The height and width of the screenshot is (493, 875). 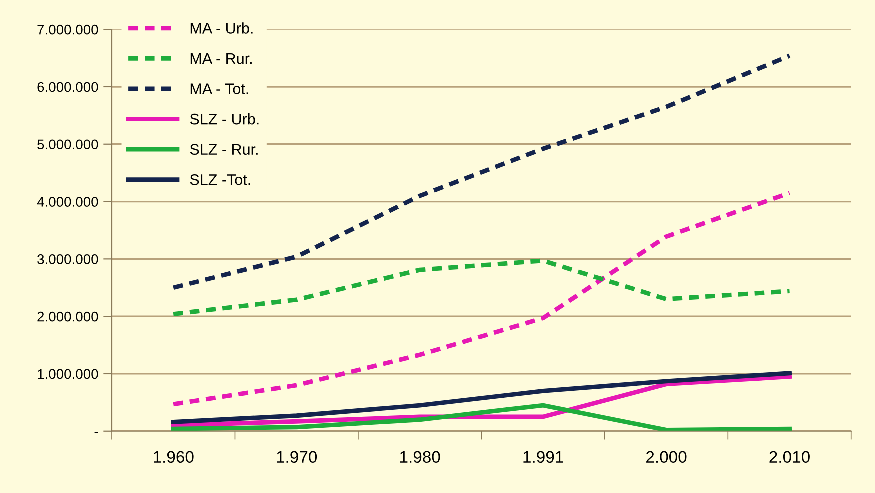 What do you see at coordinates (174, 457) in the screenshot?
I see `x-tick-label: 1.960` at bounding box center [174, 457].